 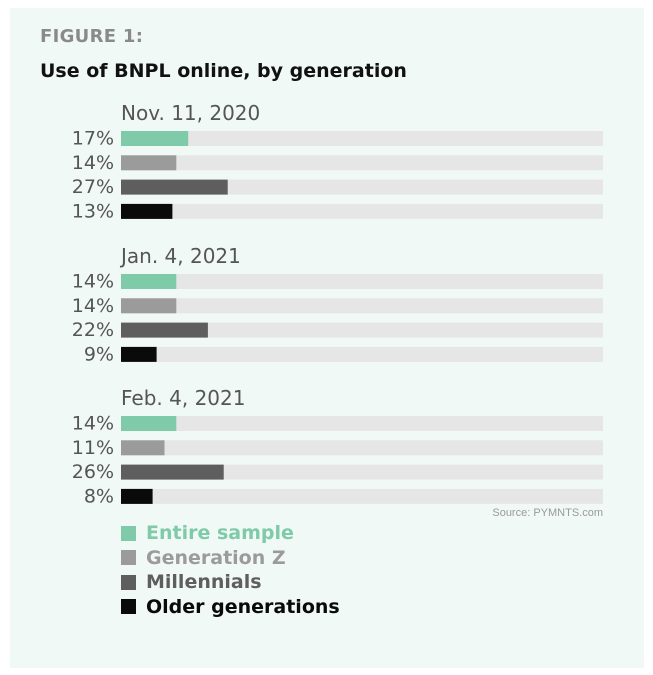 What do you see at coordinates (93, 187) in the screenshot?
I see `value-label: 27%` at bounding box center [93, 187].